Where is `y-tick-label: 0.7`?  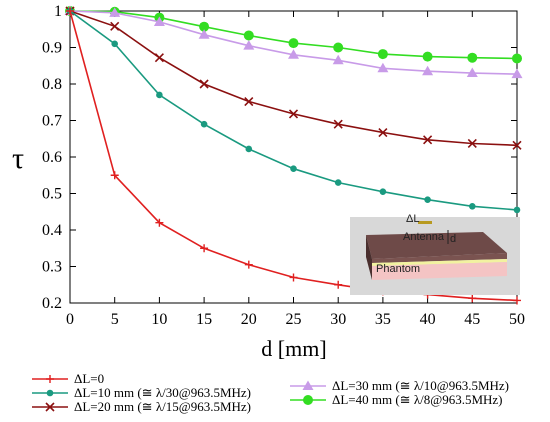
y-tick-label: 0.7 is located at coordinates (52, 121).